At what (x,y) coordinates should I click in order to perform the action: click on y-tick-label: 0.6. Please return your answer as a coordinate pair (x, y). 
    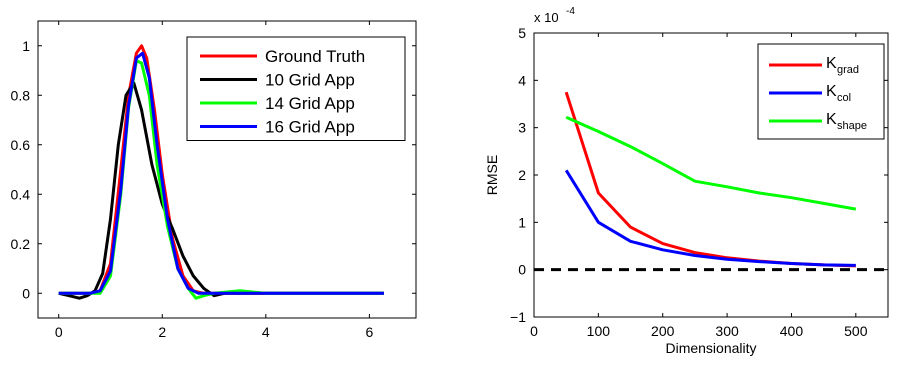
    Looking at the image, I should click on (21, 145).